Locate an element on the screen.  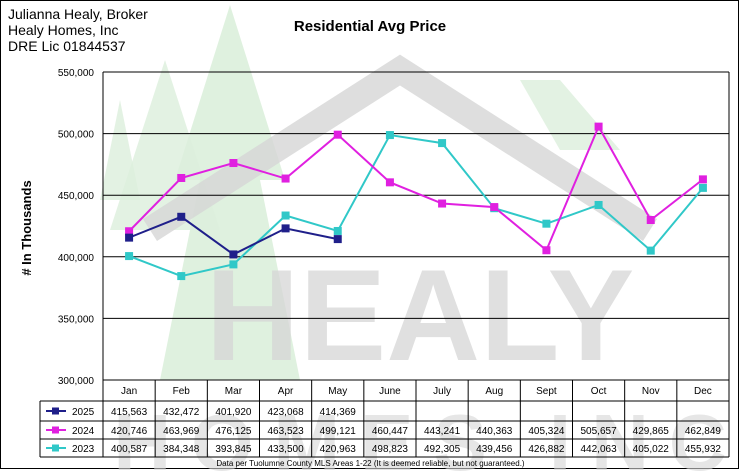
table-cell: 492,305 is located at coordinates (442, 449).